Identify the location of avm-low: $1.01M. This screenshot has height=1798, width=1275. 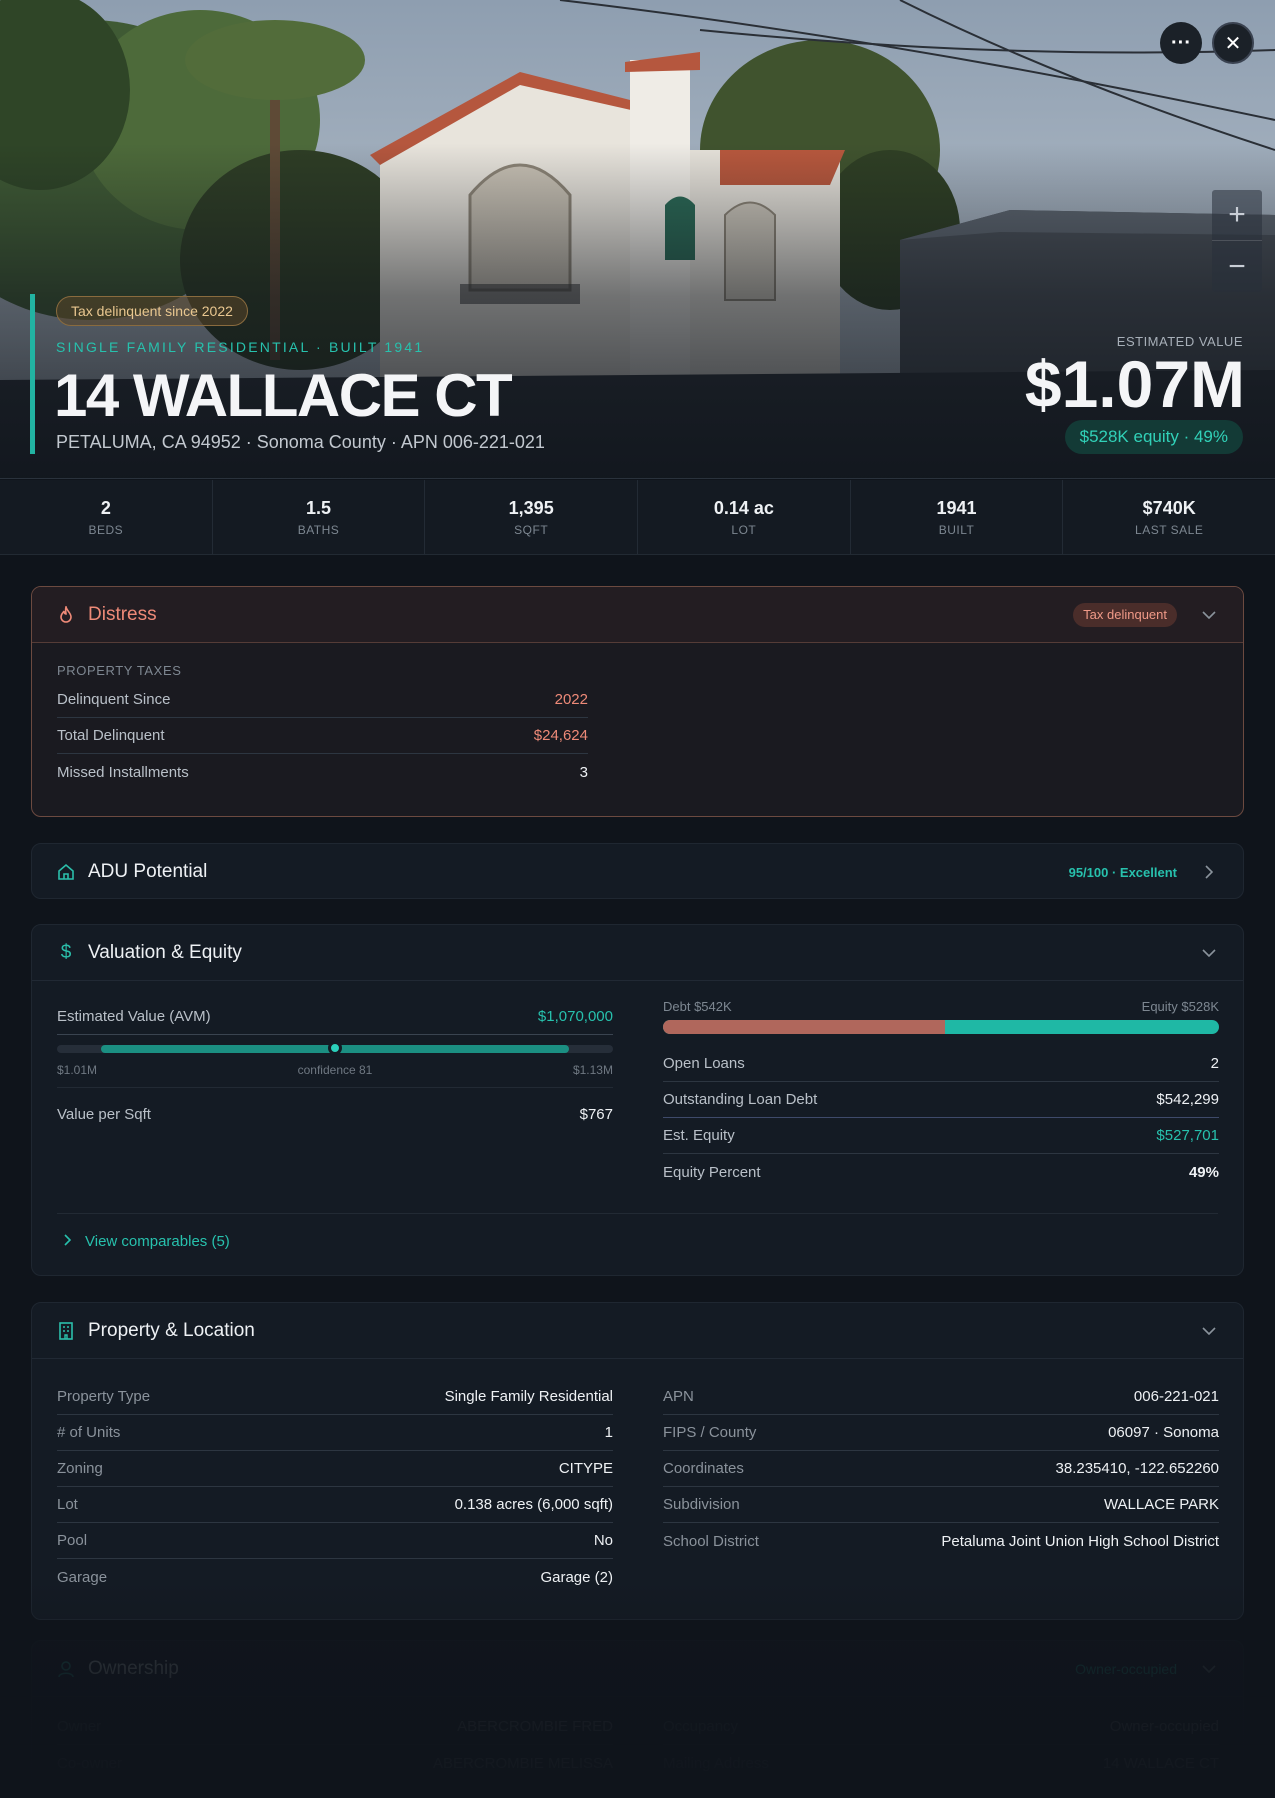
(77, 1070).